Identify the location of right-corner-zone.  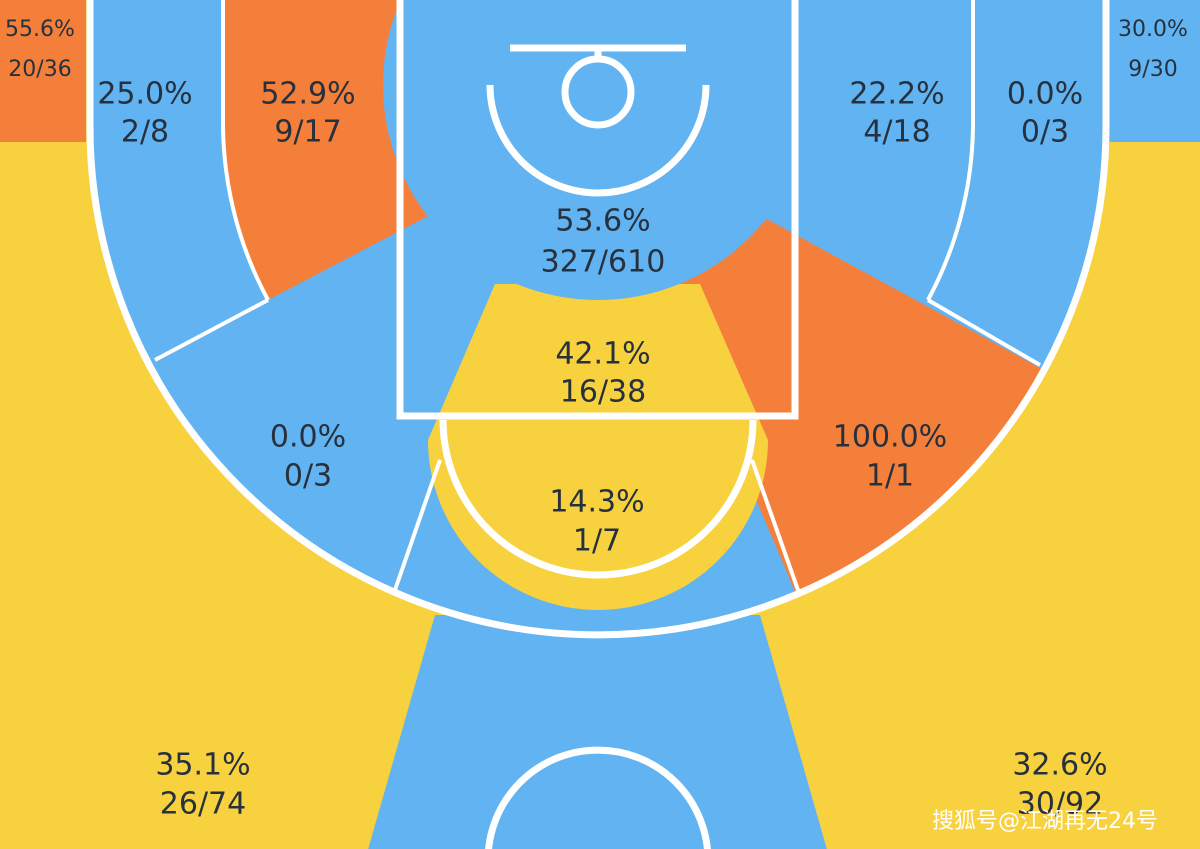
(1154, 71).